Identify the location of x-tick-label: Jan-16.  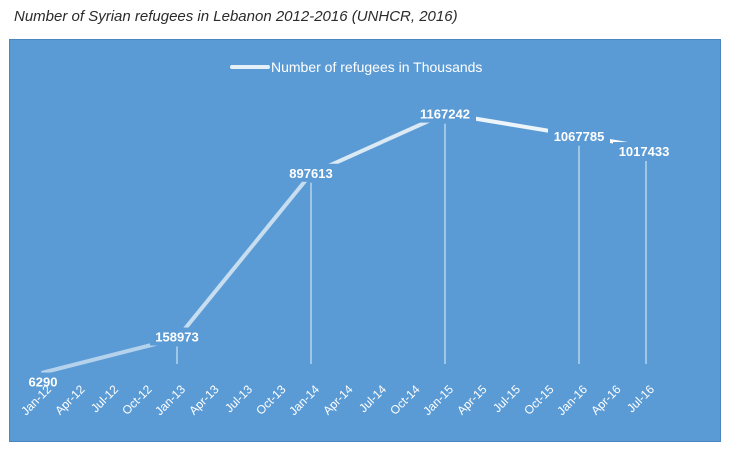
(572, 400).